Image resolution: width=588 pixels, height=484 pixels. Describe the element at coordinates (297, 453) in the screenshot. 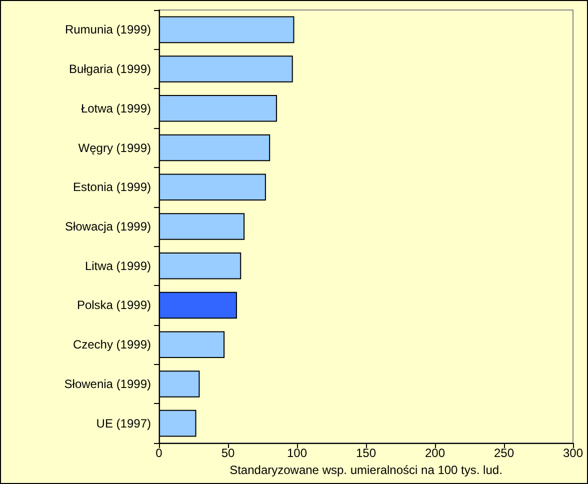

I see `x-tick-label: 100` at that location.